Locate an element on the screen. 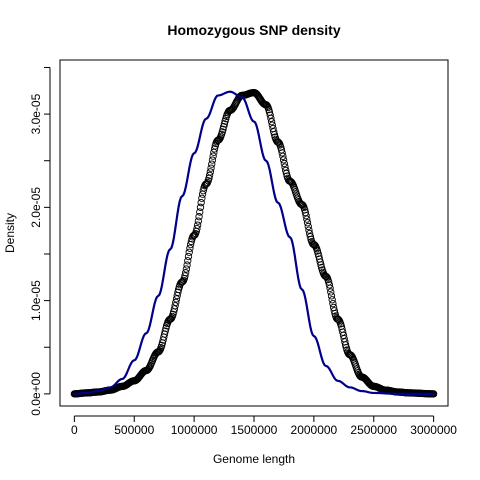 The image size is (480, 480). y-tick-label: 2.0e-05 is located at coordinates (36, 207).